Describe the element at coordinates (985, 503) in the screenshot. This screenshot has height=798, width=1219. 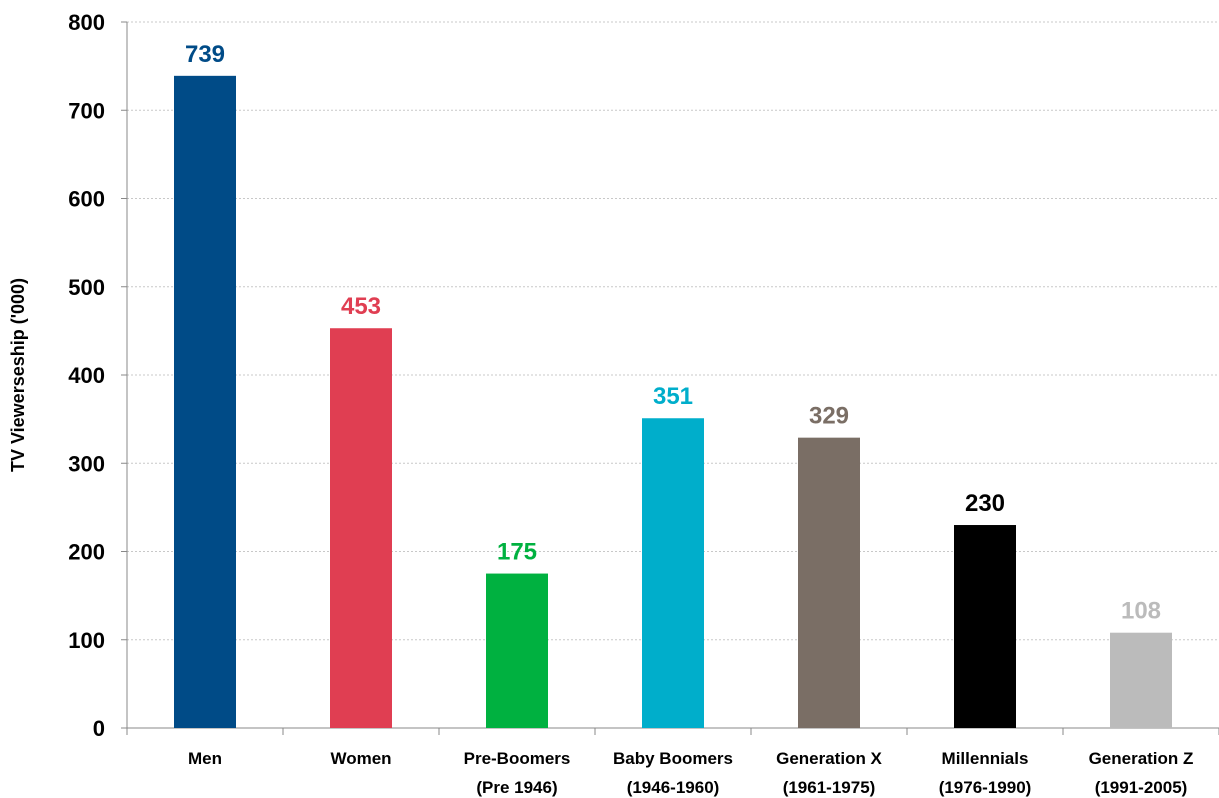
I see `data-label: 230` at that location.